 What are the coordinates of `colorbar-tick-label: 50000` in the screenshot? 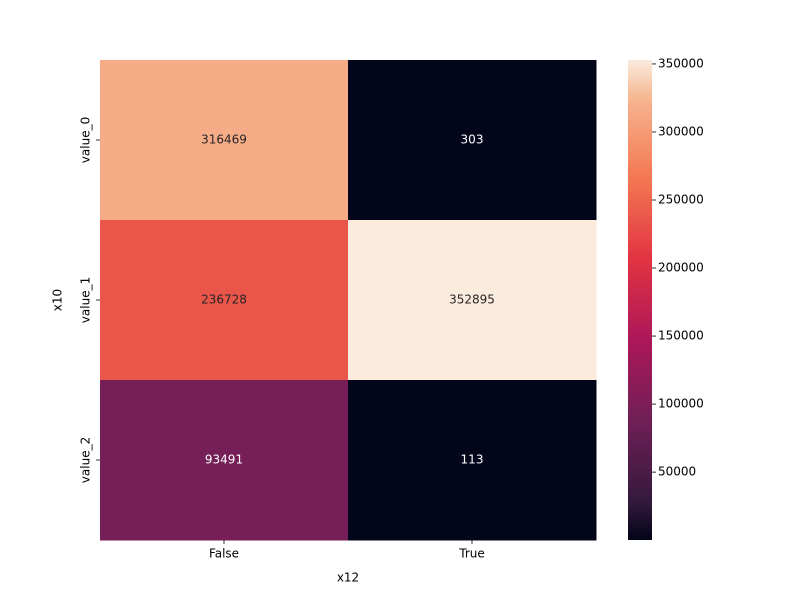 It's located at (677, 472).